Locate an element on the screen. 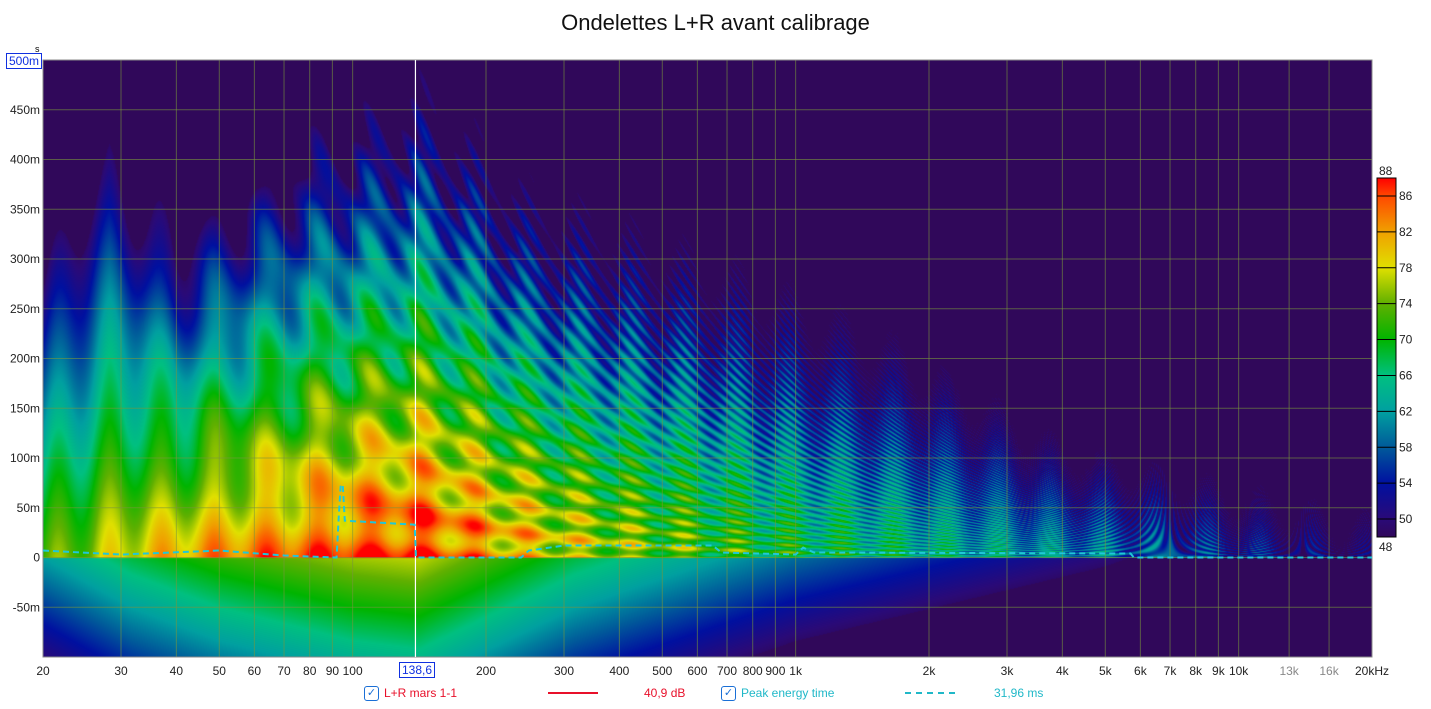 This screenshot has width=1431, height=709. x-tick-label: 800 is located at coordinates (753, 671).